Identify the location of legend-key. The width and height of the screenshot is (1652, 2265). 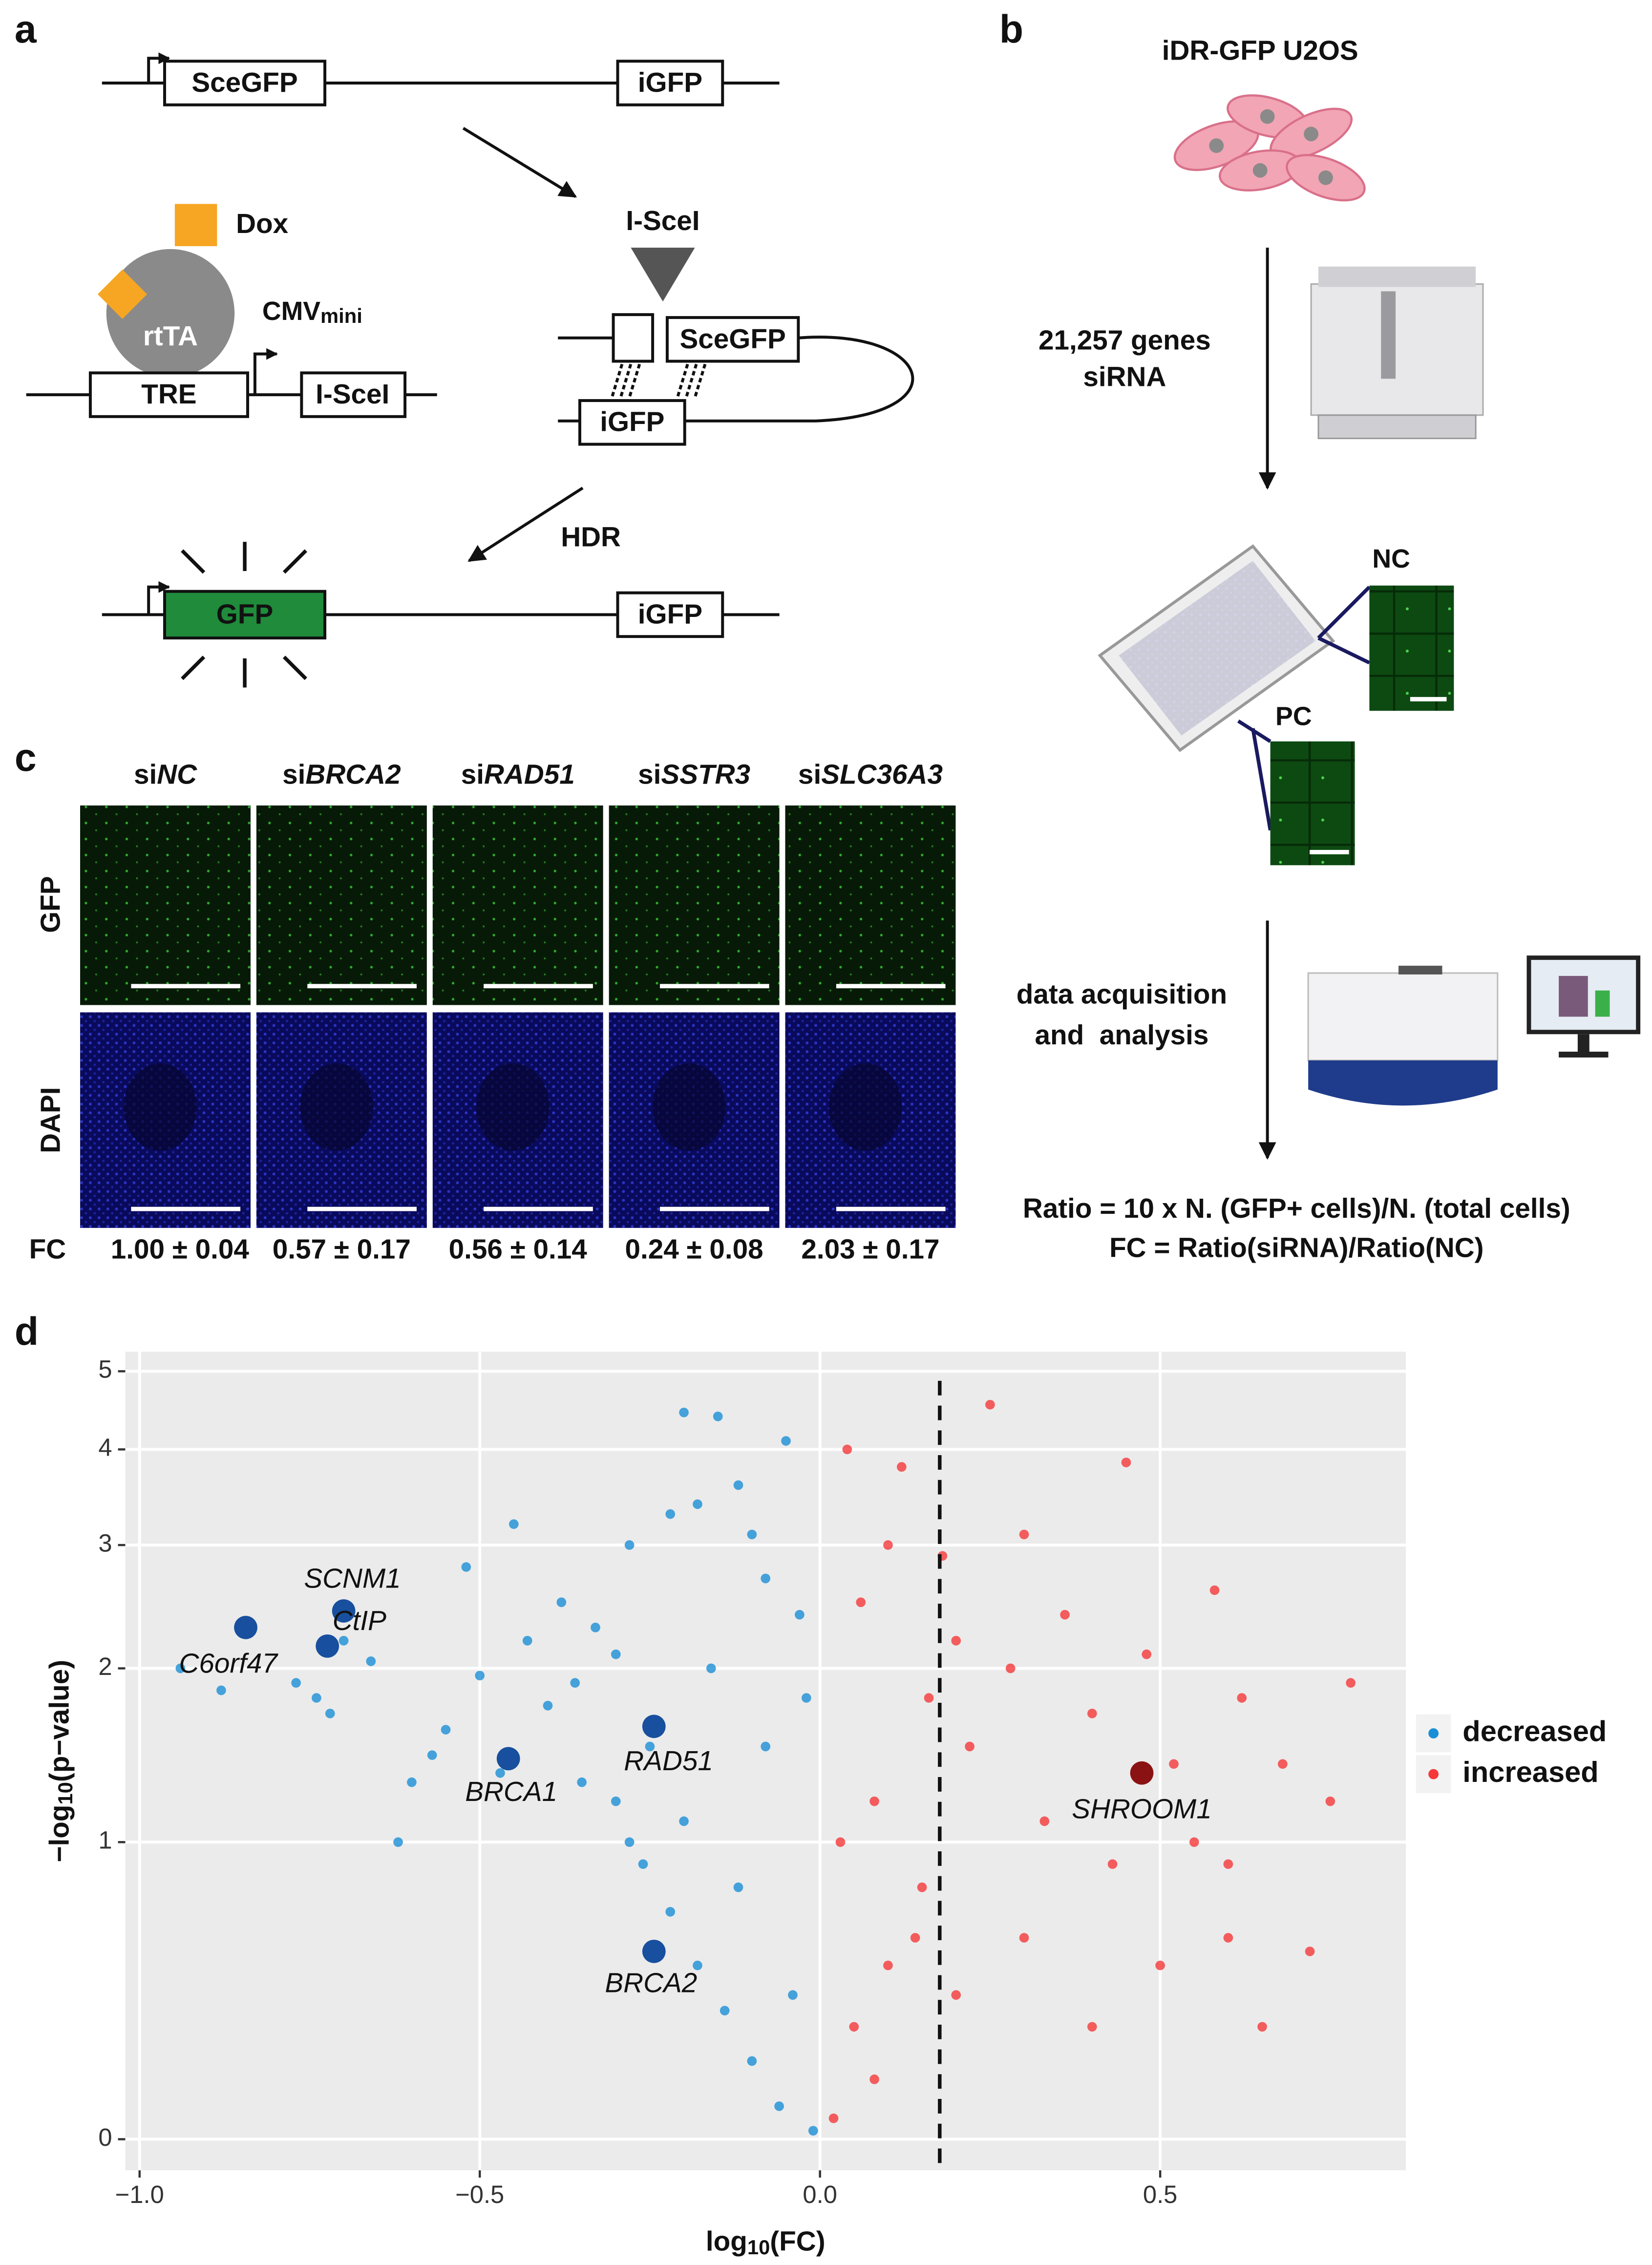
(1433, 1774).